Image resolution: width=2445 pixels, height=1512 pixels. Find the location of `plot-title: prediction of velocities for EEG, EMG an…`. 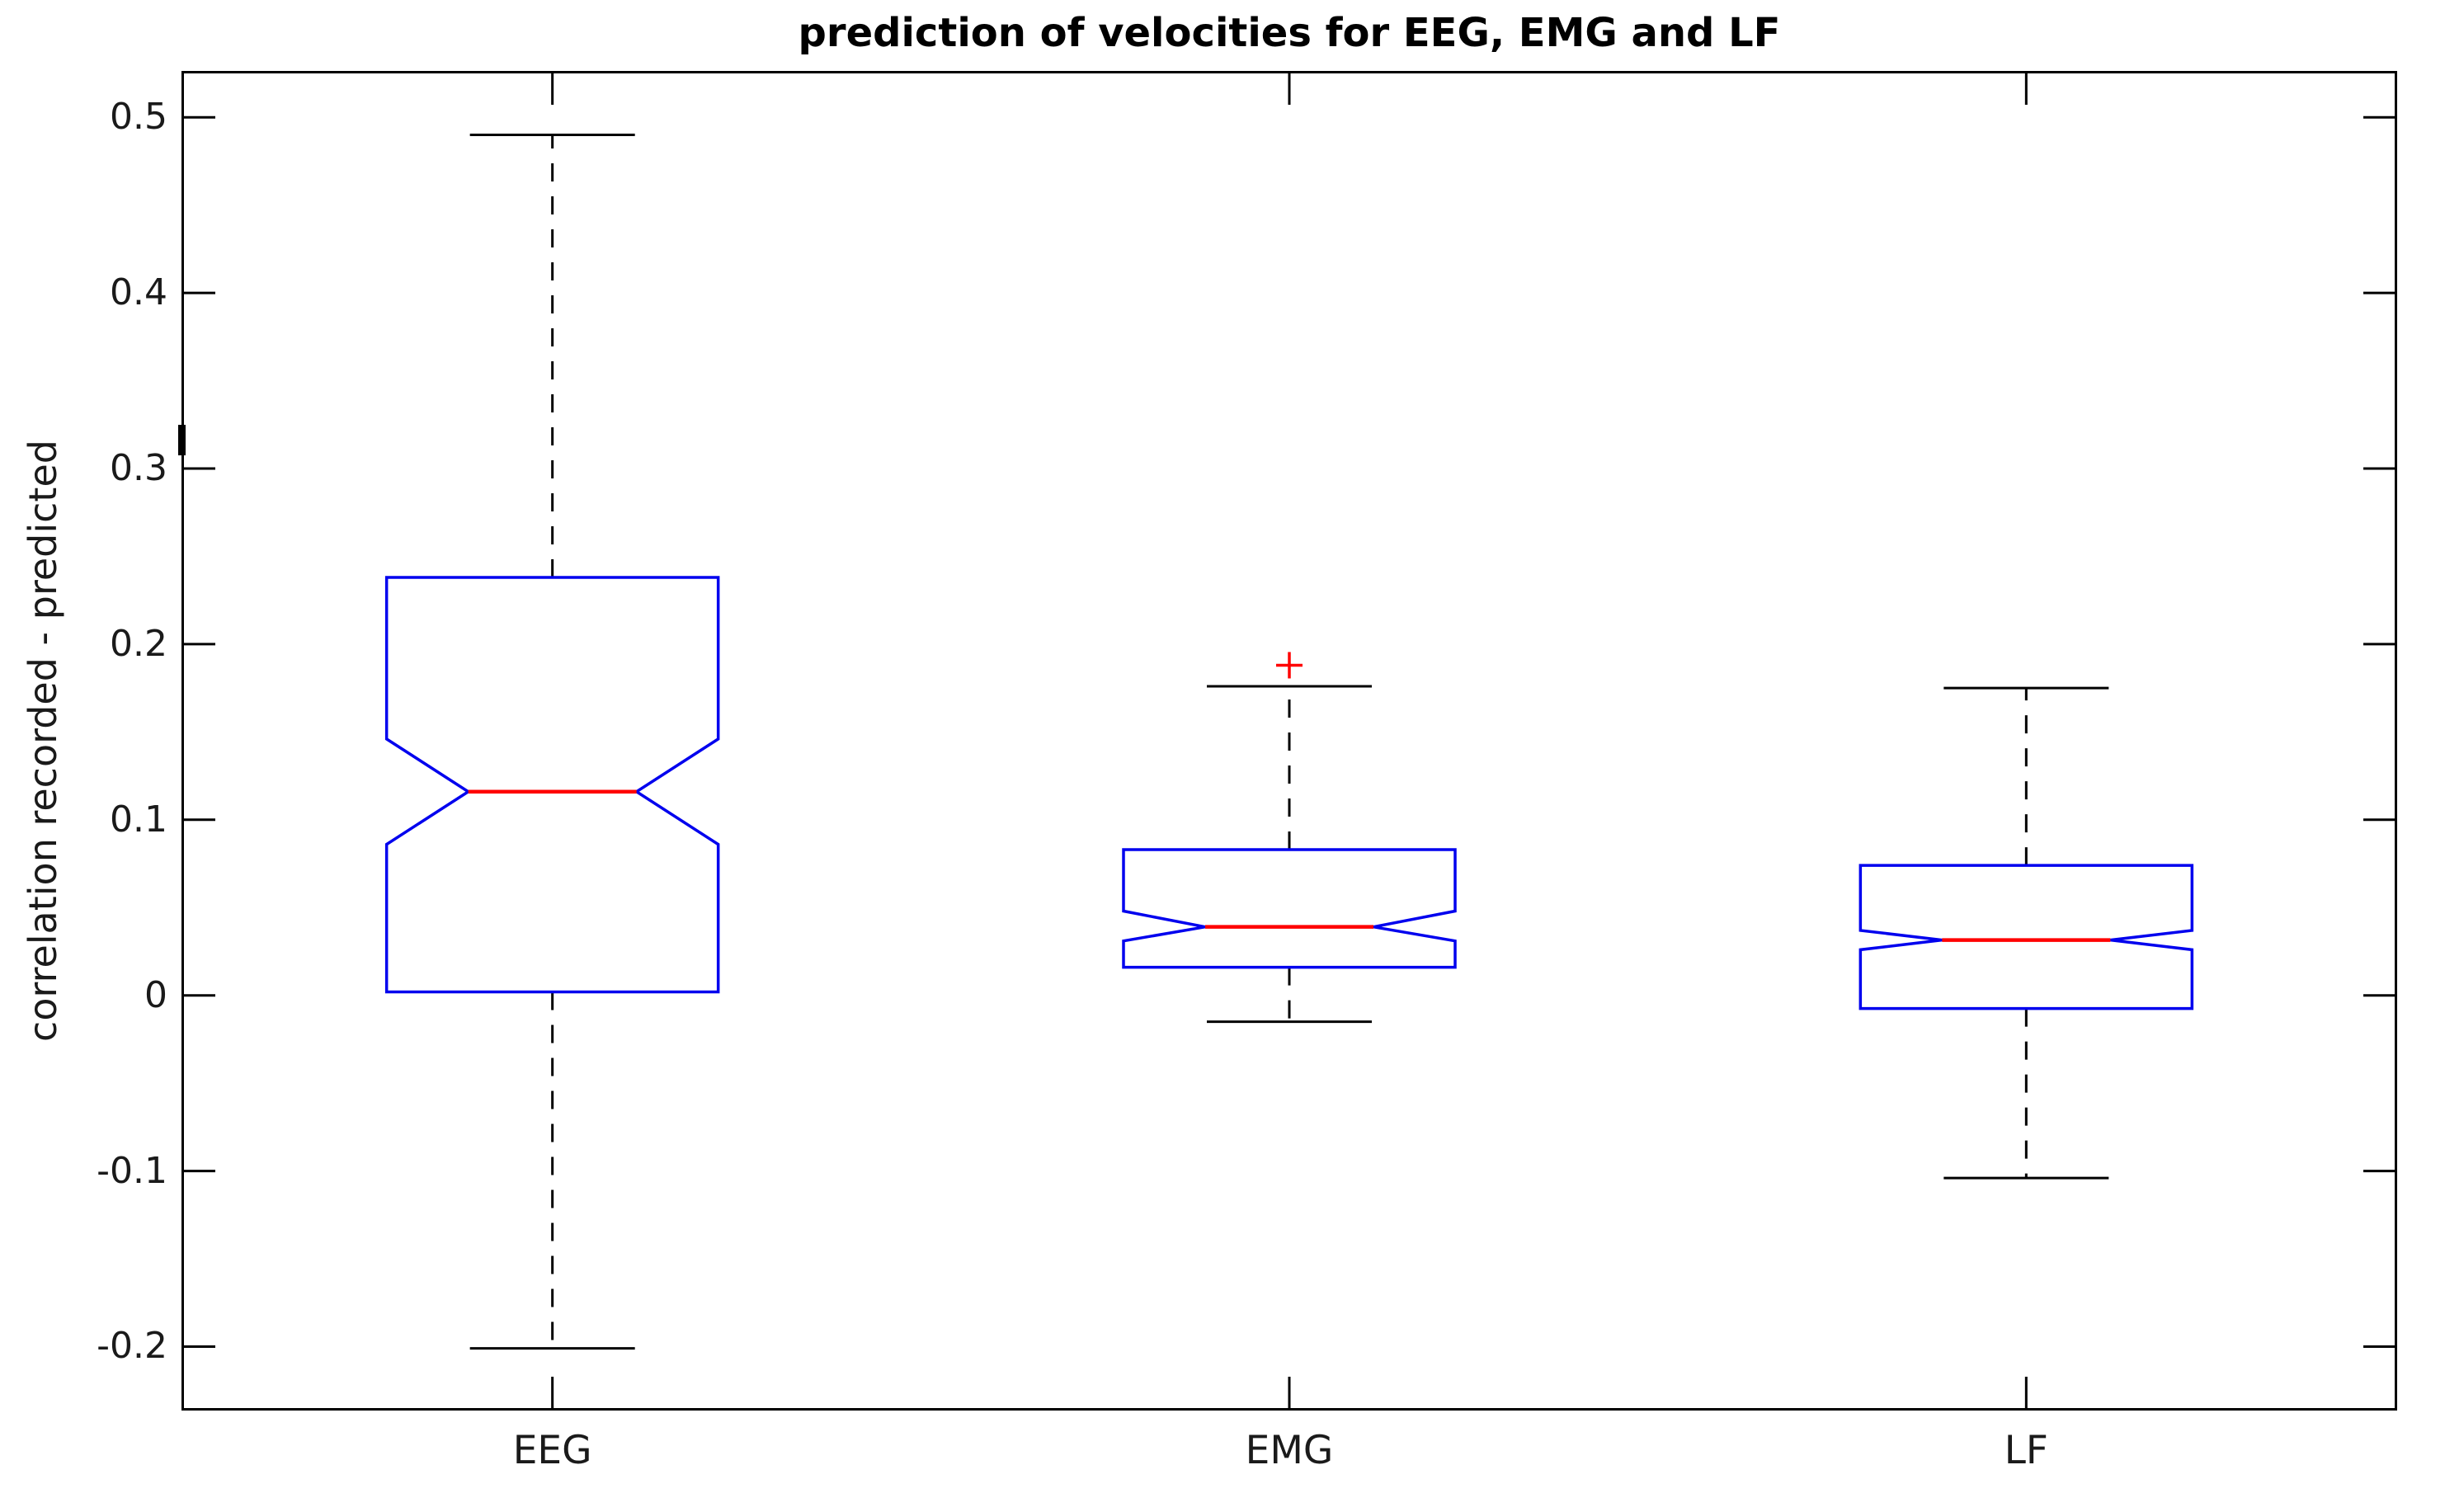

plot-title: prediction of velocities for EEG, EMG an… is located at coordinates (1290, 33).